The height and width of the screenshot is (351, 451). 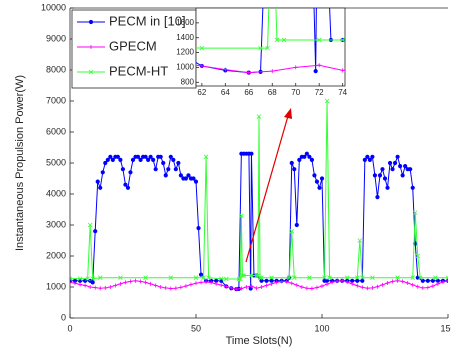 I want to click on y-tick-label: 2000, so click(x=56, y=255).